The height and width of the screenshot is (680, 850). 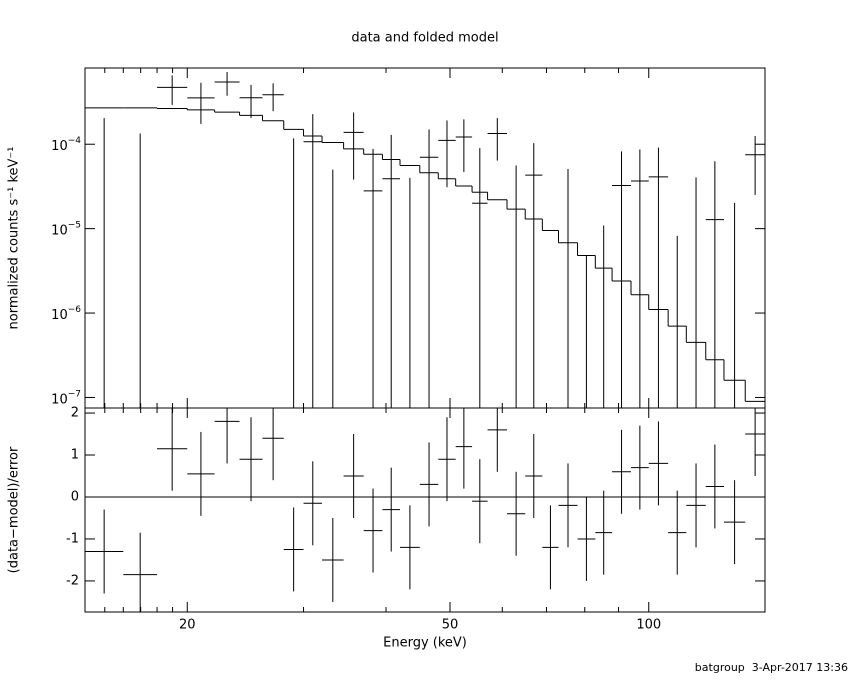 I want to click on y-tick-power: −6, so click(x=75, y=310).